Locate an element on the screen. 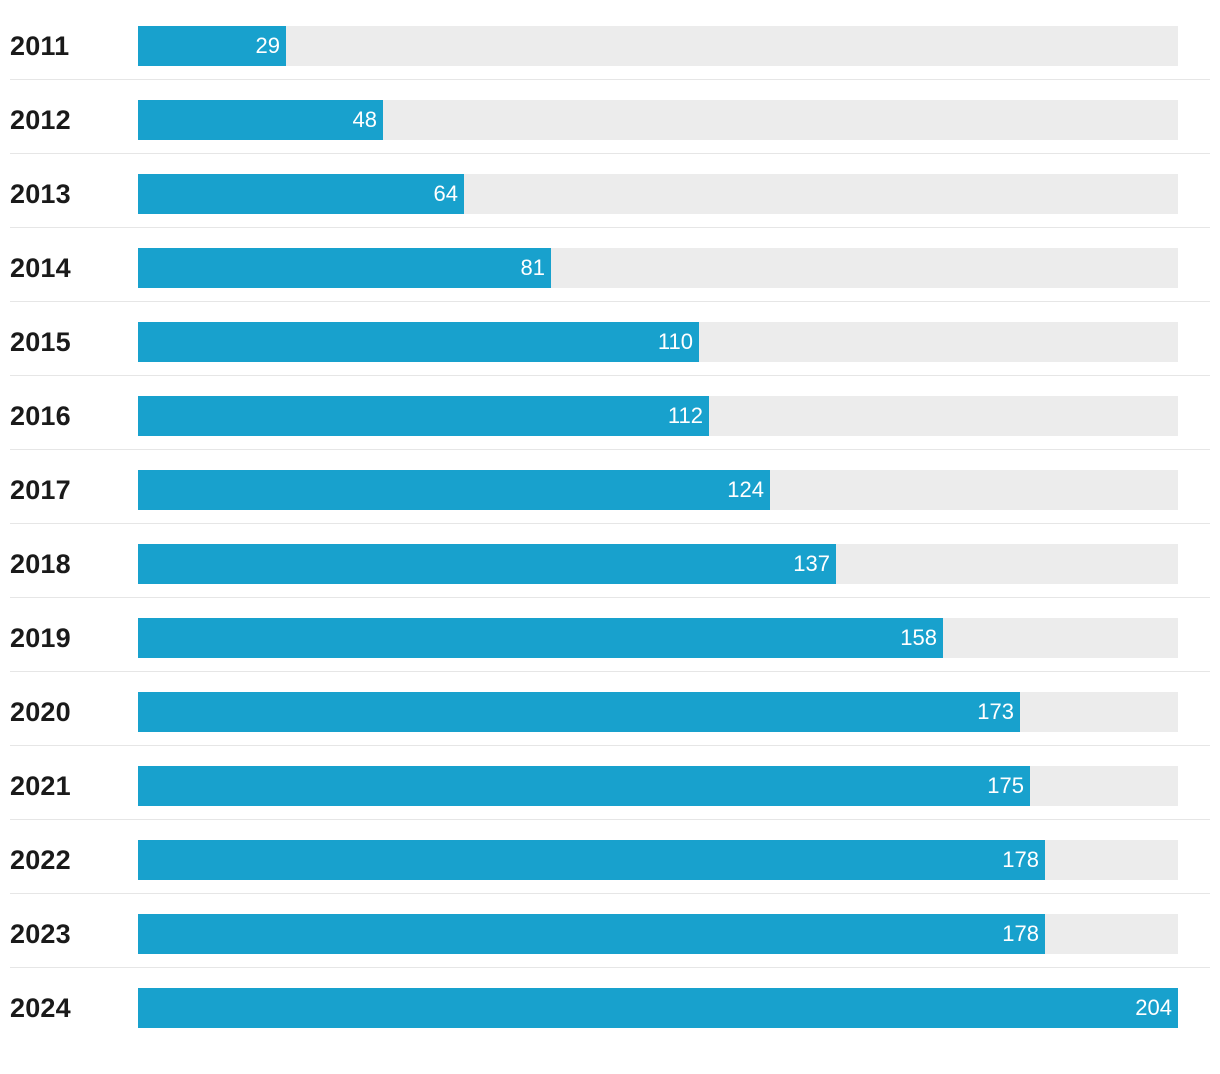 The height and width of the screenshot is (1074, 1220). bar-row: 2020 173 is located at coordinates (610, 709).